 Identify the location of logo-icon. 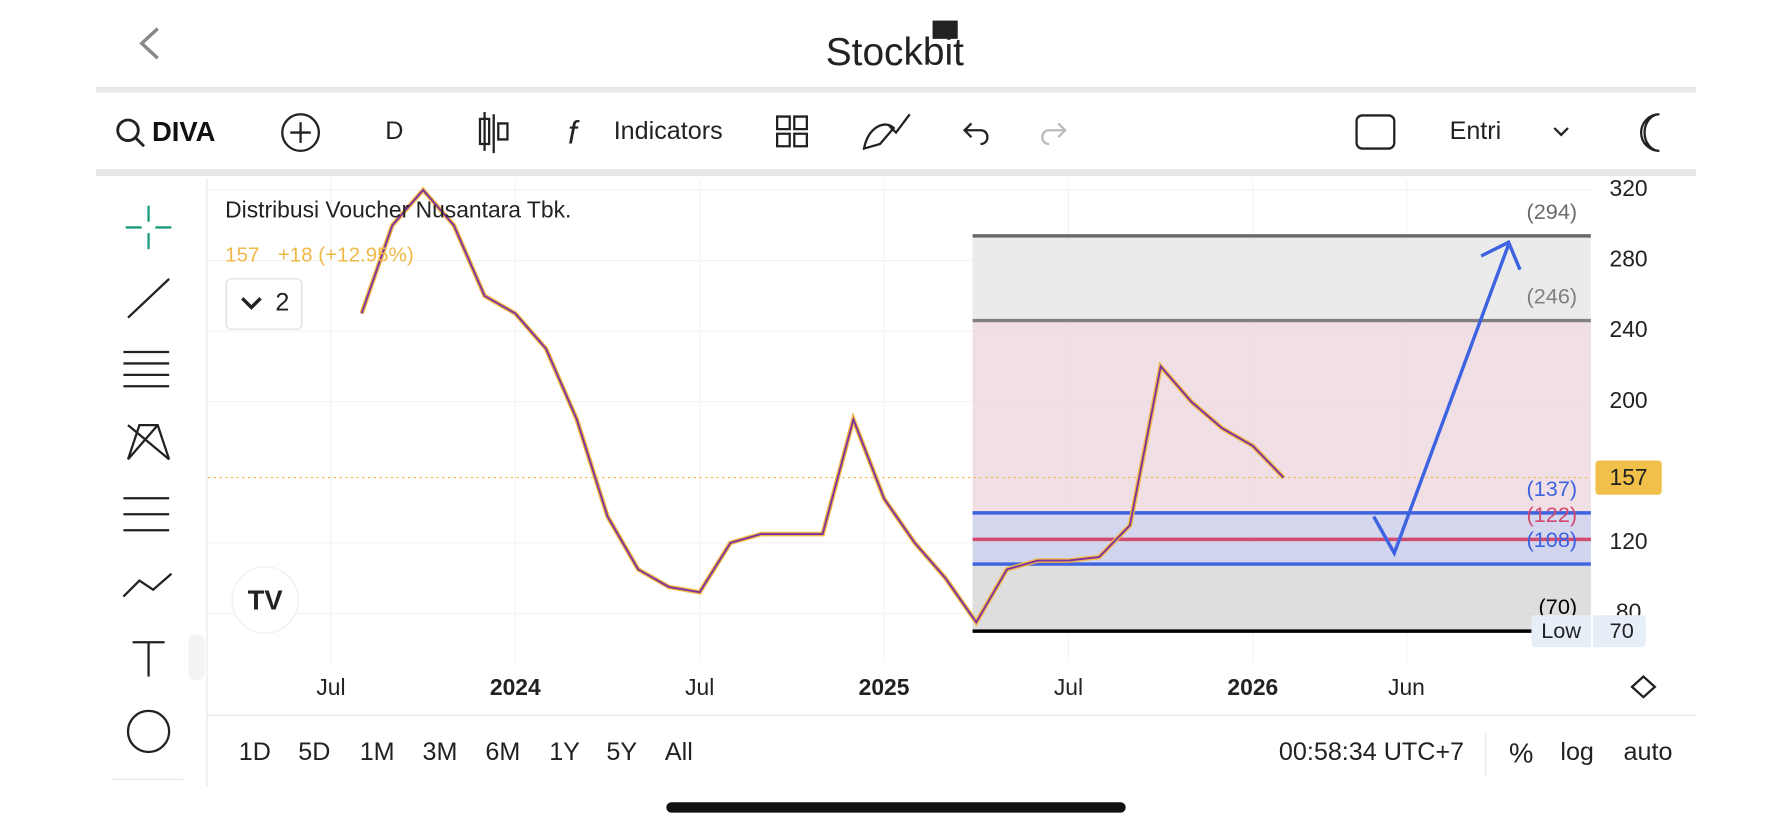
(945, 29).